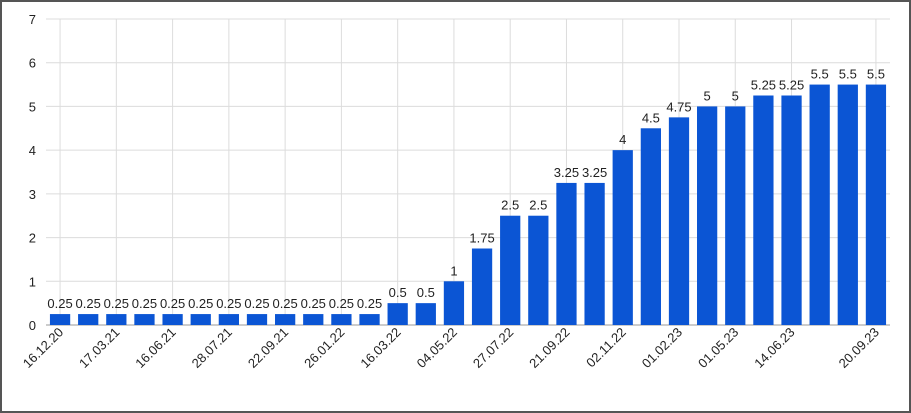  I want to click on y-tick-label: 5, so click(32, 106).